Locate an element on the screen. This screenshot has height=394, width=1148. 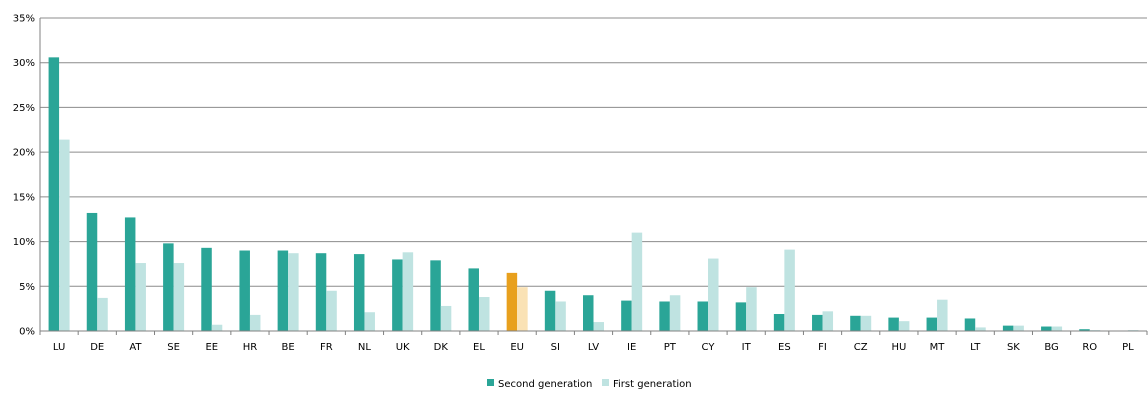
x-tick-label: PT is located at coordinates (670, 347).